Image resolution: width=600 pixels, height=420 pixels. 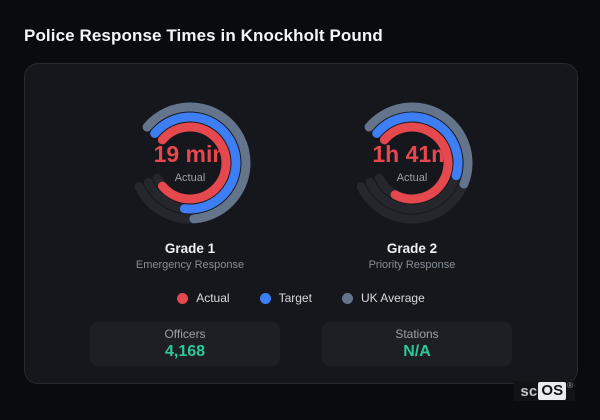 I want to click on stat-officers: Officers 4,168, so click(x=185, y=344).